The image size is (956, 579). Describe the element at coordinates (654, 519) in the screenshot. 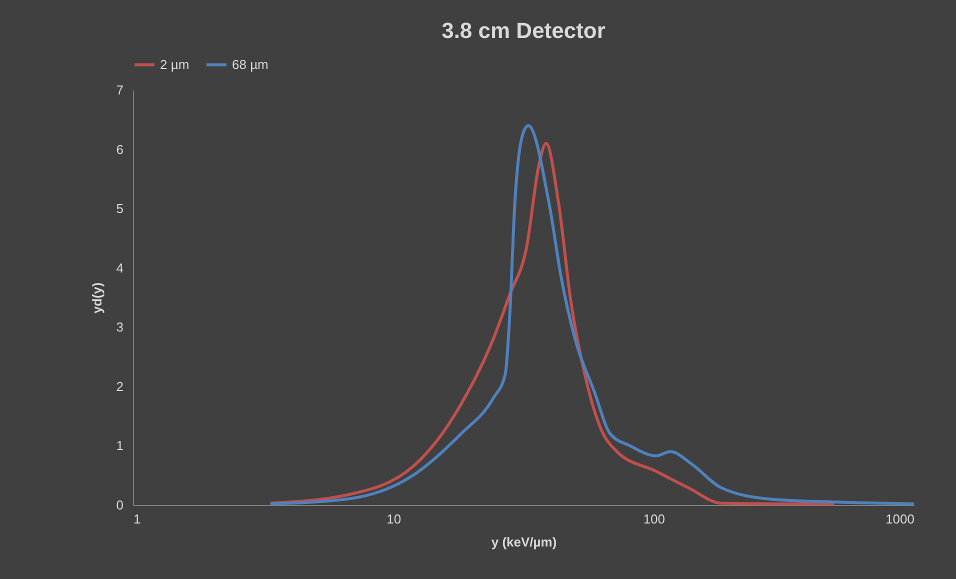

I see `x-tick-label: 100` at that location.